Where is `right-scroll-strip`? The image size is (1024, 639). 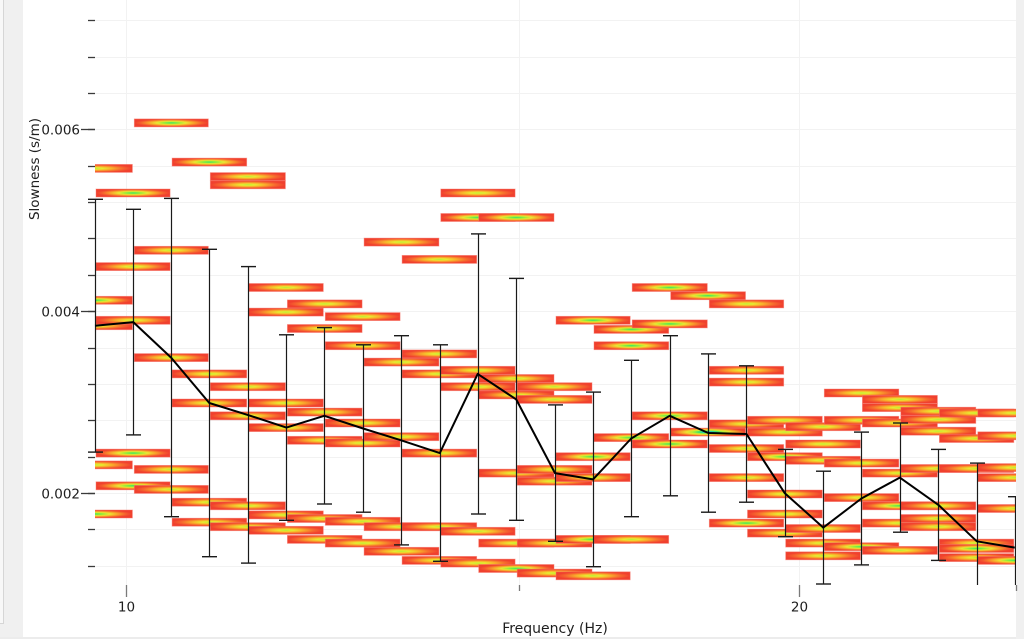 right-scroll-strip is located at coordinates (1020, 319).